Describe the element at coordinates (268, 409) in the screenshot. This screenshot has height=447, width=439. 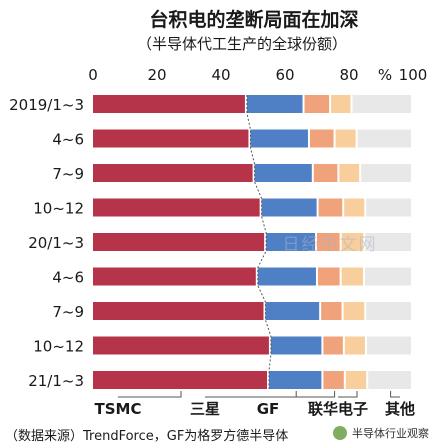
I see `legend-label: GF` at that location.